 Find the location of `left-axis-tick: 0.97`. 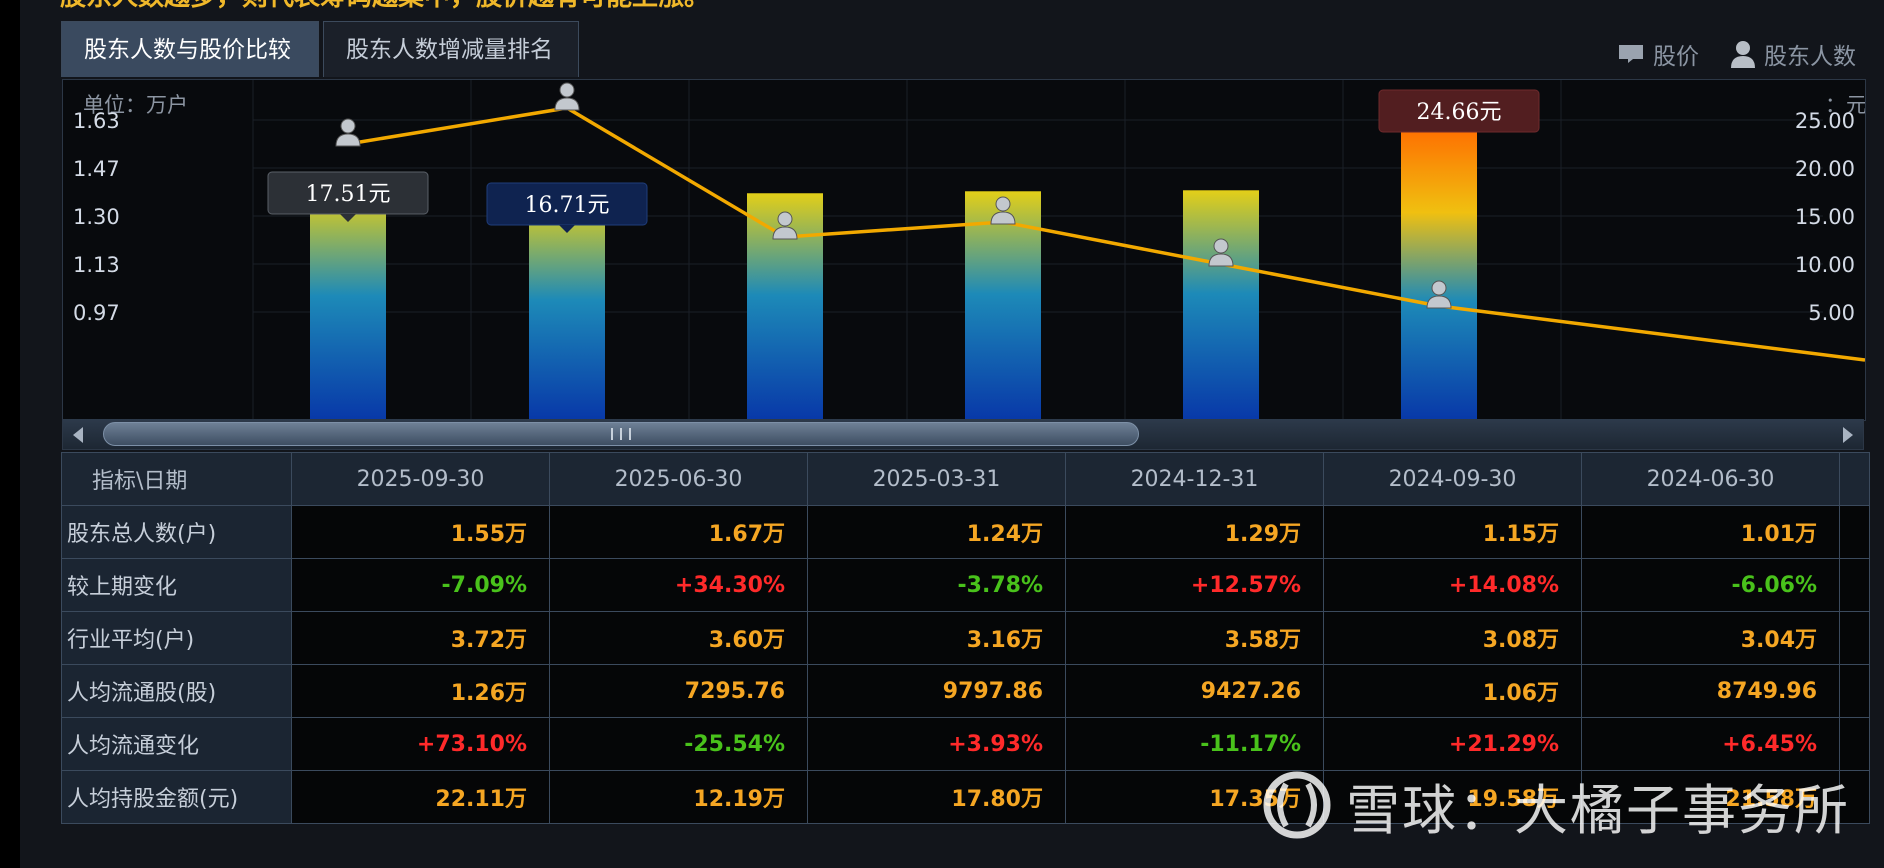

left-axis-tick: 0.97 is located at coordinates (96, 313).